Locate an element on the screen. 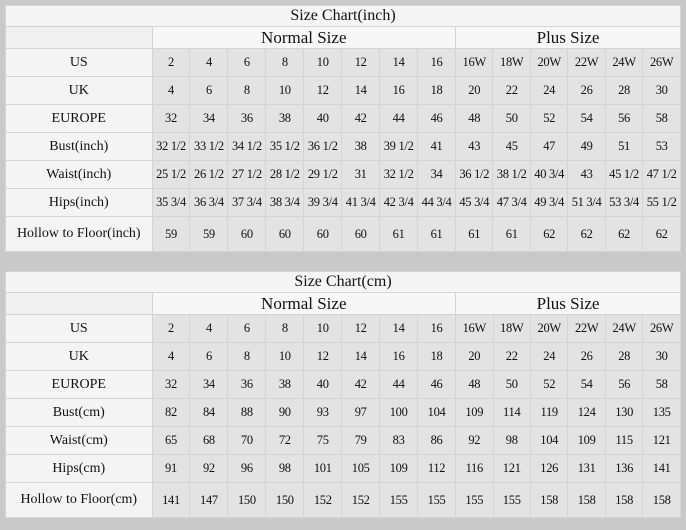 The image size is (686, 530). table-title: Size Chart(cm) is located at coordinates (343, 282).